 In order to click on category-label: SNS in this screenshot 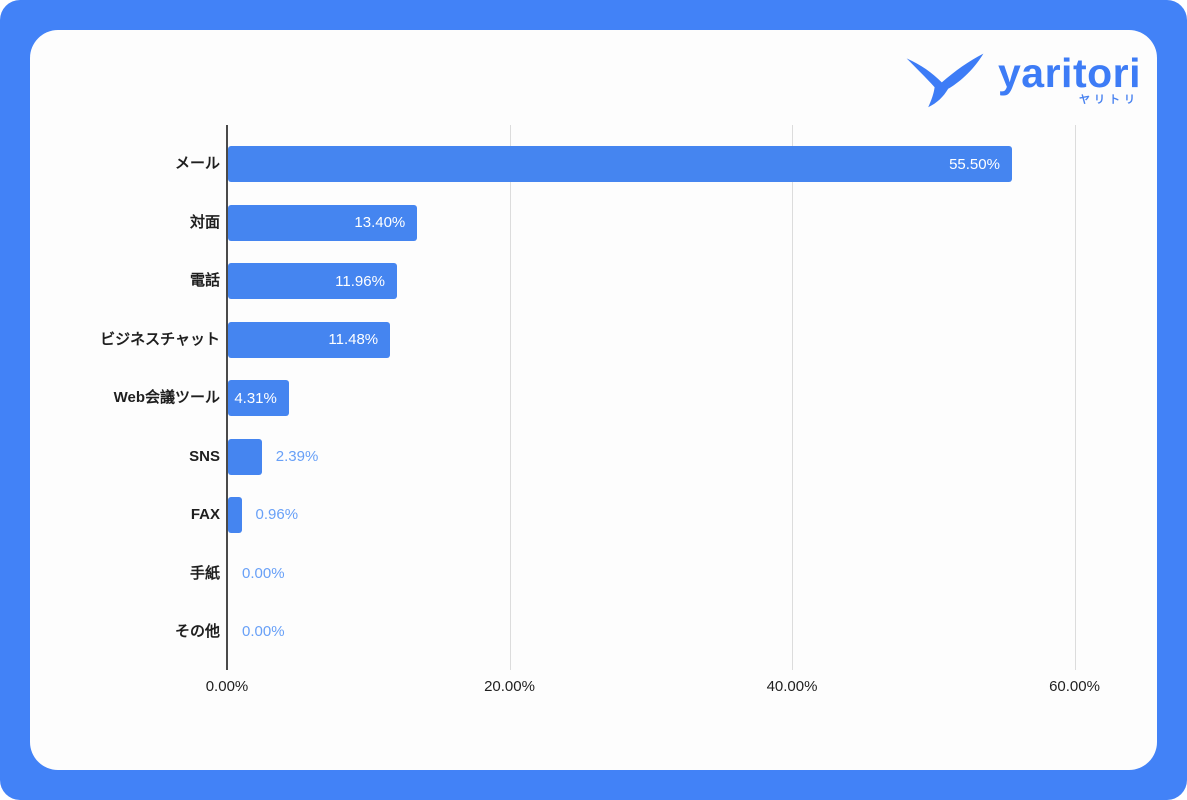, I will do `click(204, 456)`.